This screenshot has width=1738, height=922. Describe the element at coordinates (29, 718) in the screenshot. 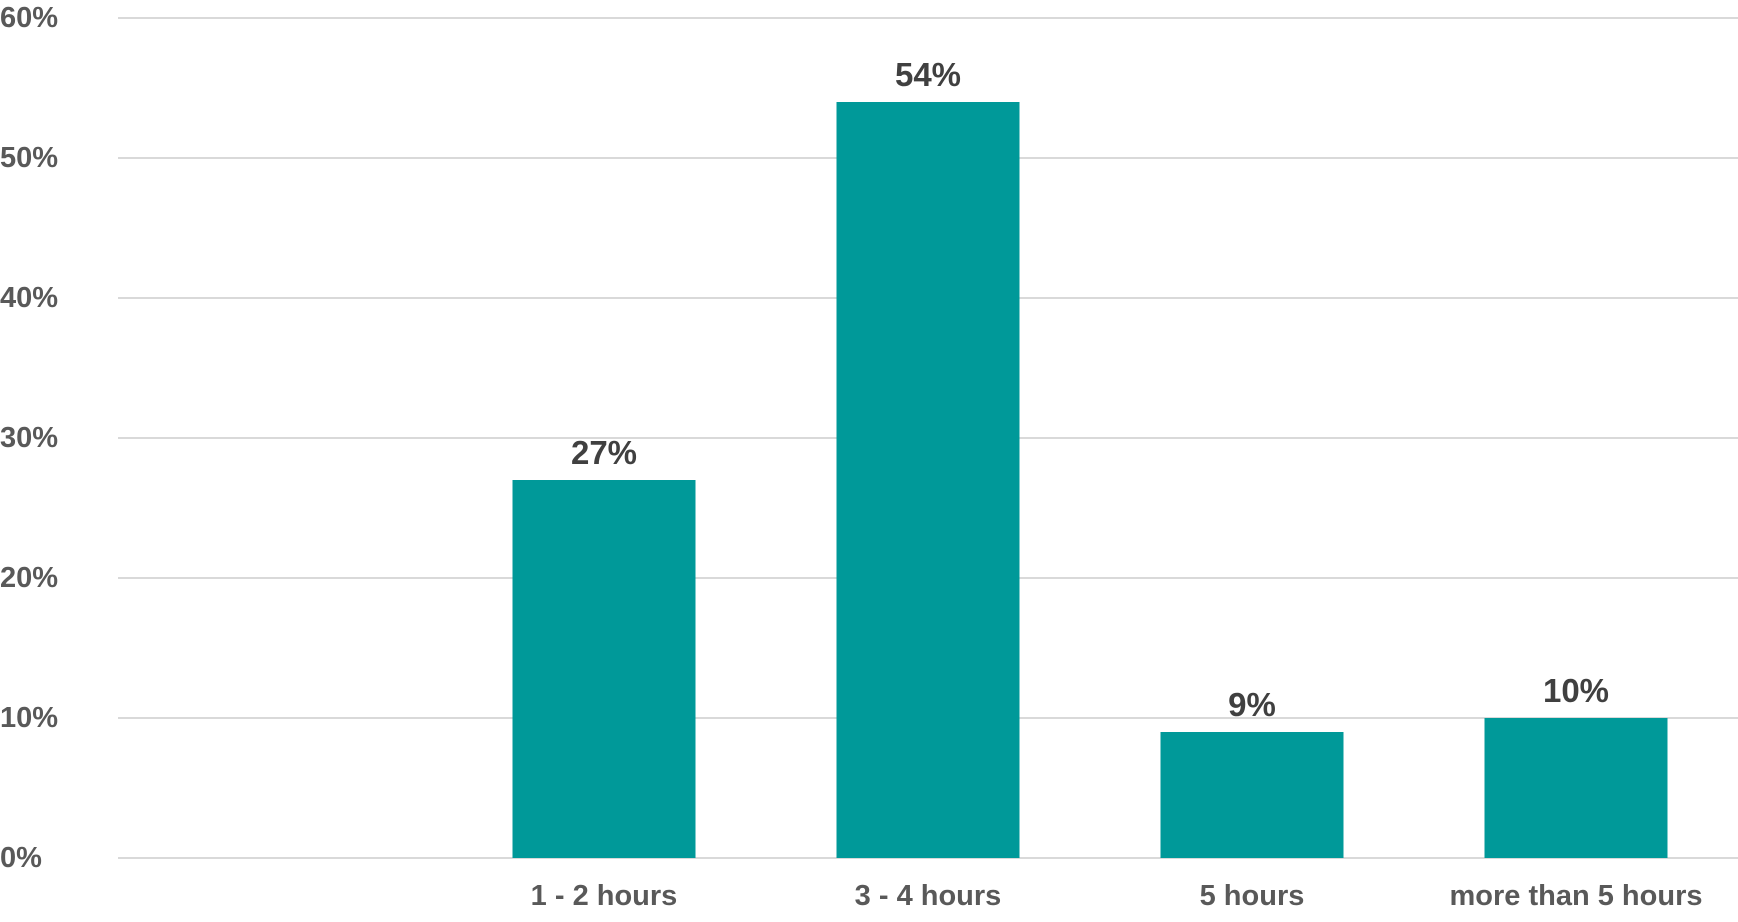

I see `y-tick-label: 10%` at that location.